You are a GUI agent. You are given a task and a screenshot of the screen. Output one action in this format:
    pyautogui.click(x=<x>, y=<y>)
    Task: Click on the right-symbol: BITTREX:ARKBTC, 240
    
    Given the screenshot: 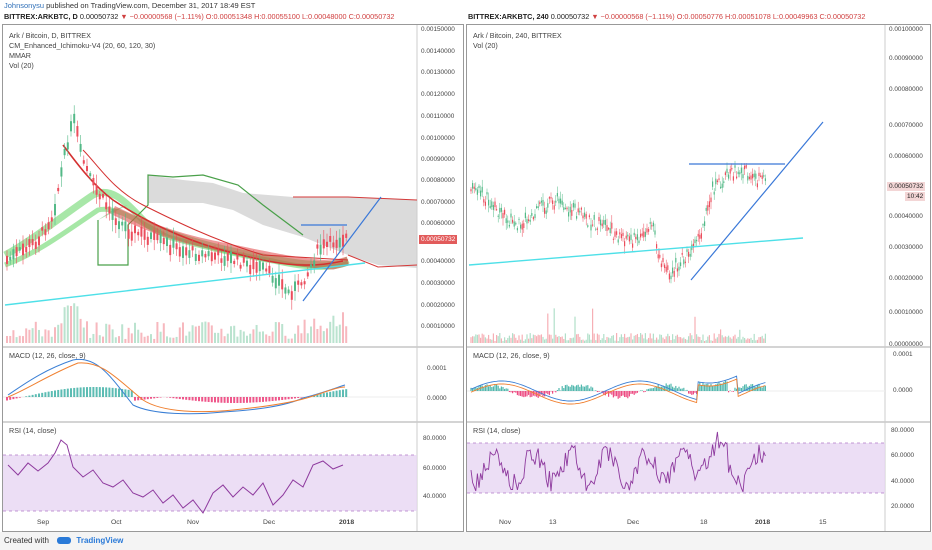 What is the action you would take?
    pyautogui.click(x=508, y=16)
    